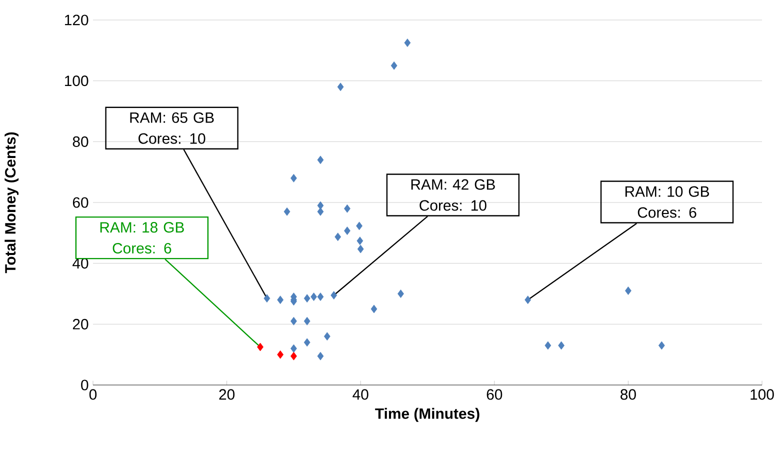  What do you see at coordinates (762, 394) in the screenshot?
I see `x-tick-label: 100` at bounding box center [762, 394].